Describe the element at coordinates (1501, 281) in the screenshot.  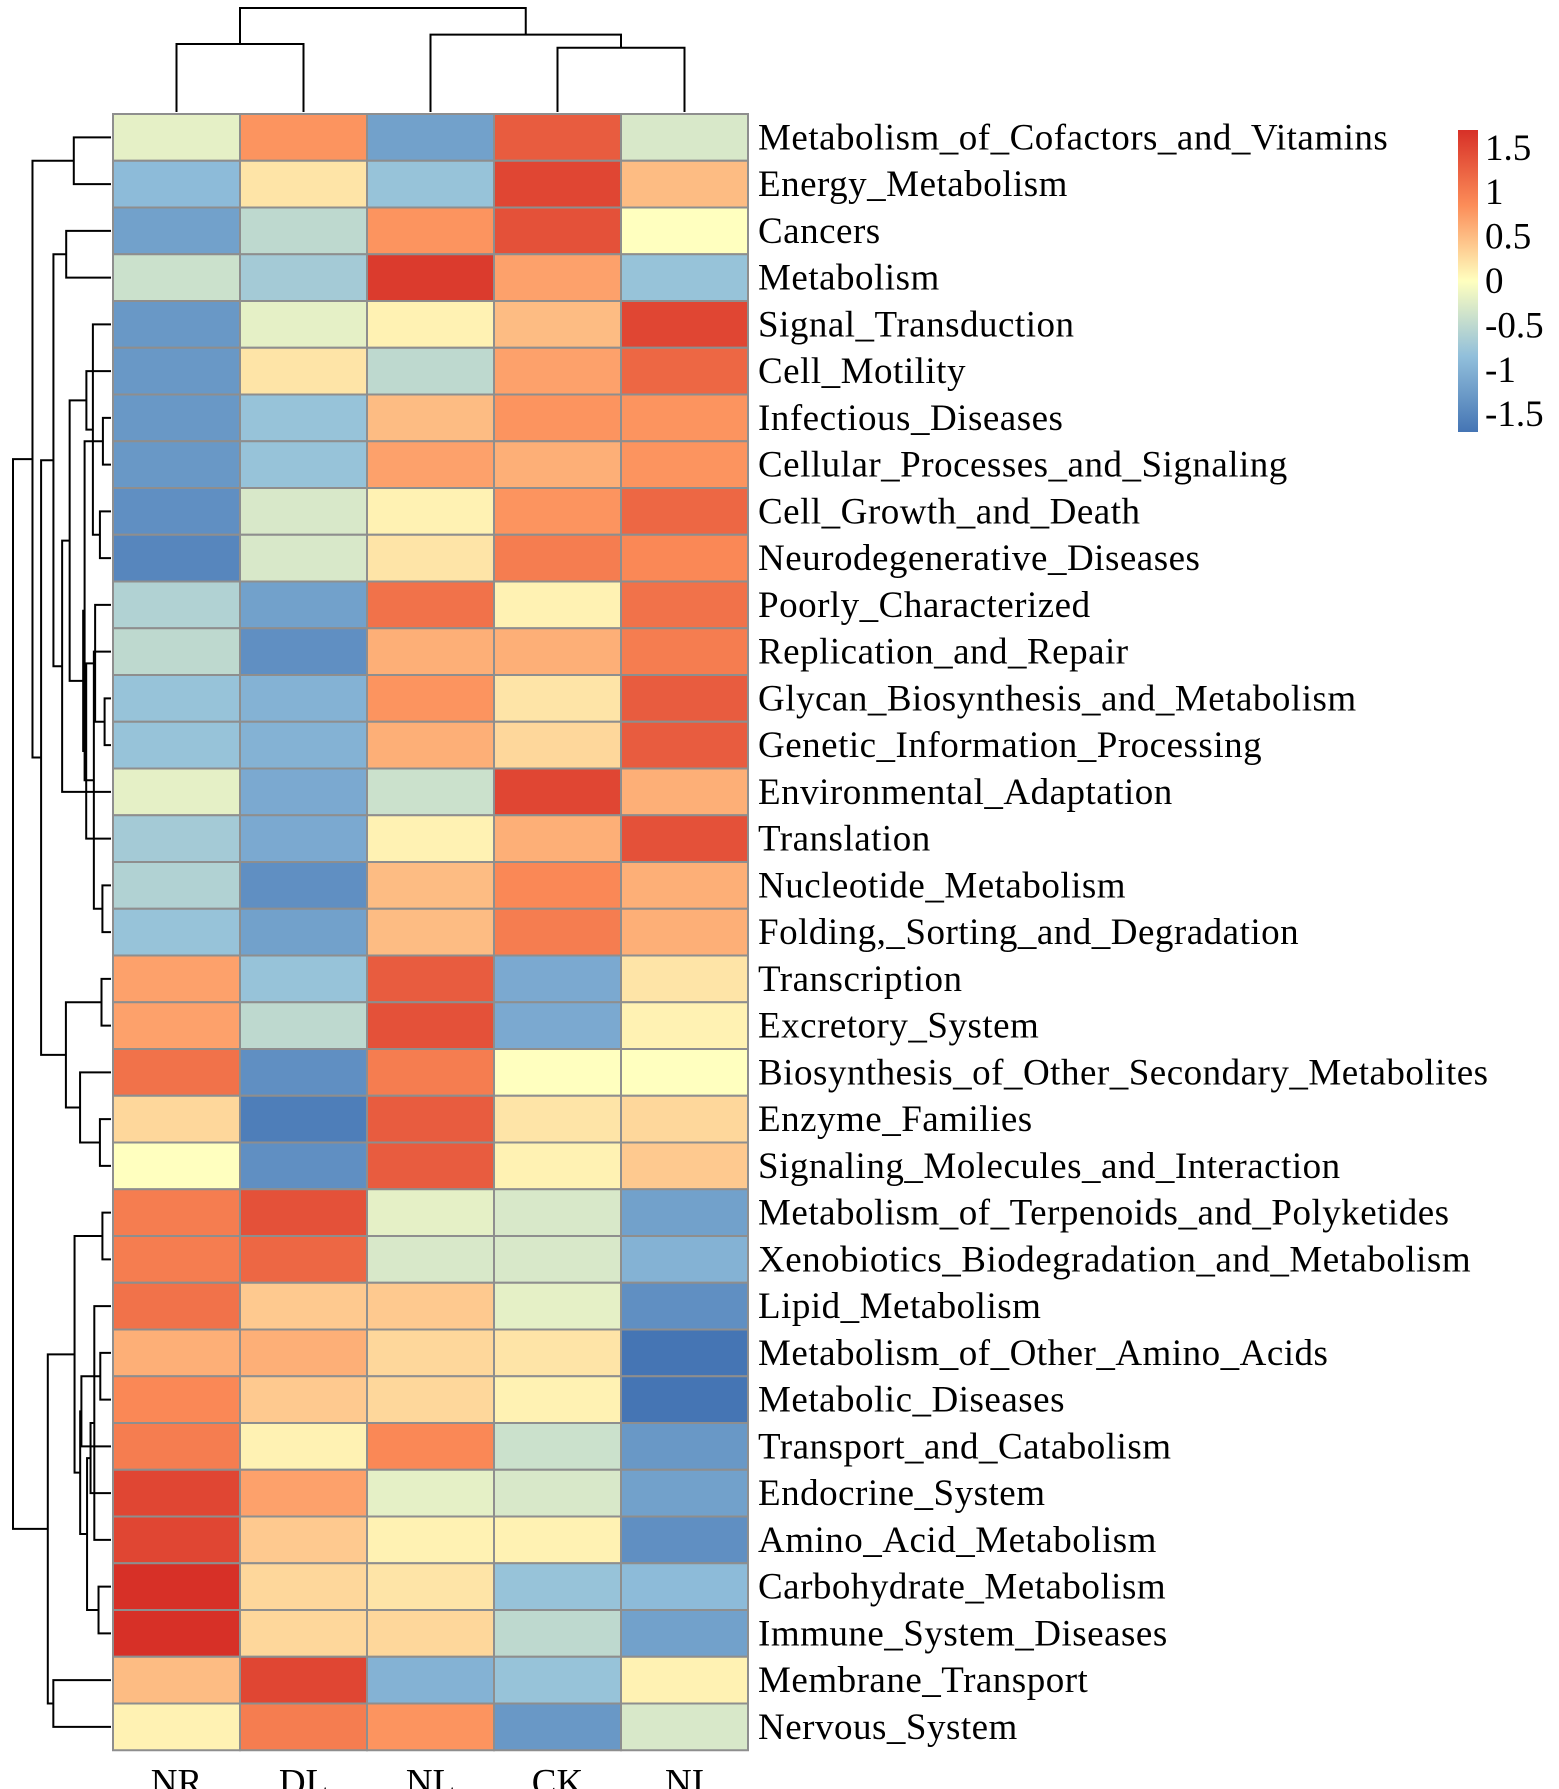
I see `color-legend: 1.510.50-0.5-1-1.5` at that location.